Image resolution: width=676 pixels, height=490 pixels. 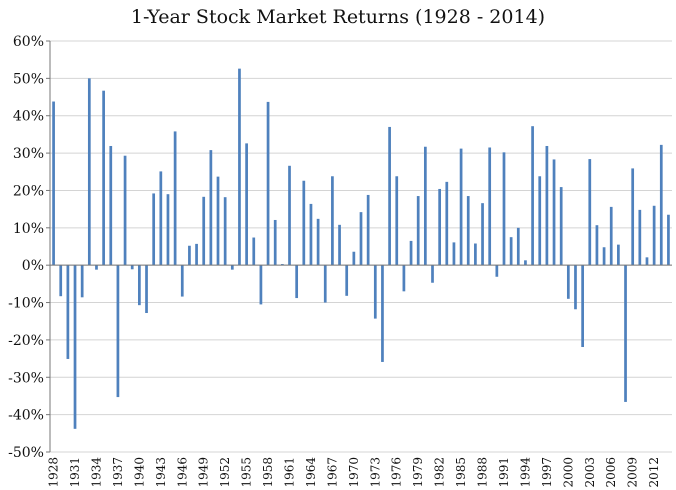 I want to click on bar-1954, so click(x=239, y=167).